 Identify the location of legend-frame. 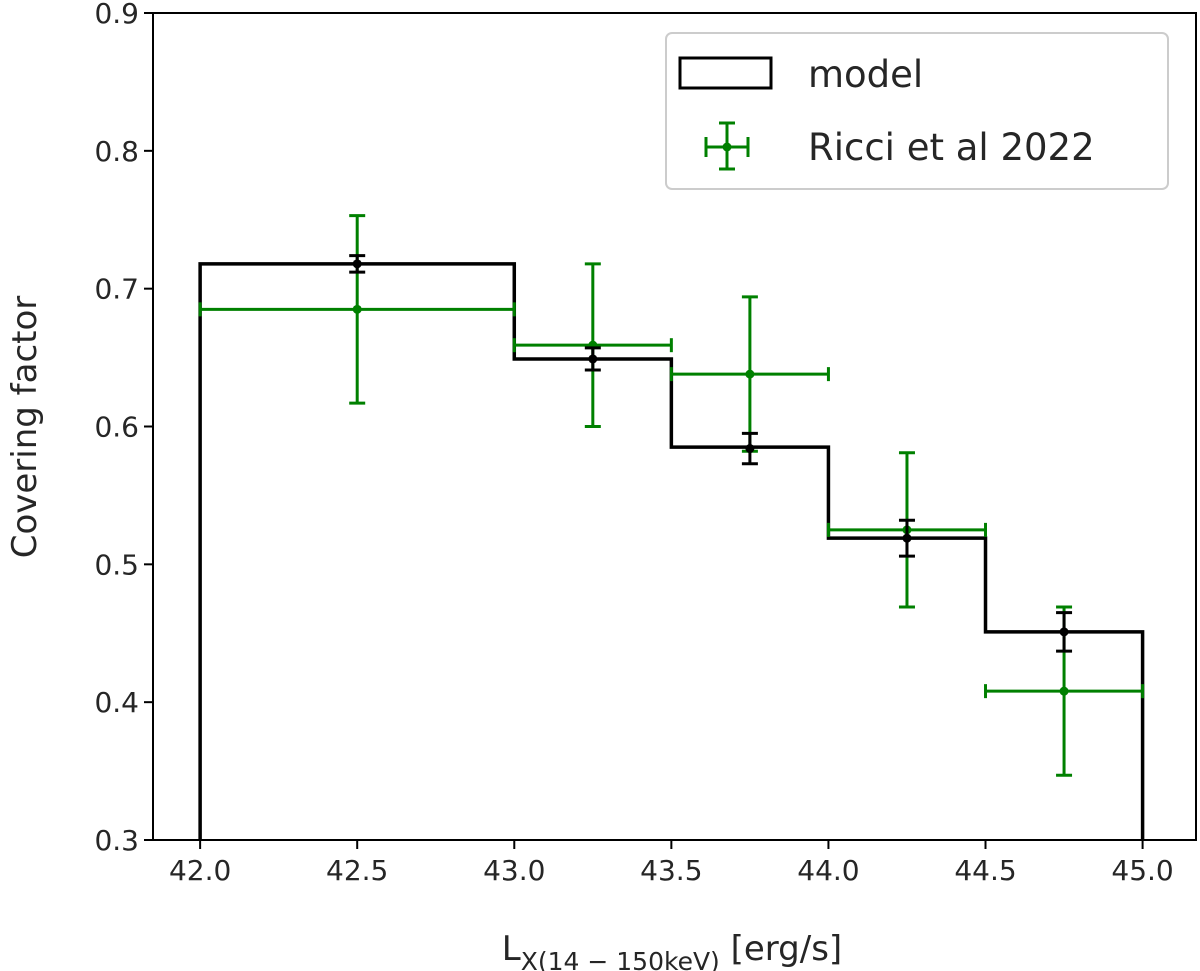
(917, 111).